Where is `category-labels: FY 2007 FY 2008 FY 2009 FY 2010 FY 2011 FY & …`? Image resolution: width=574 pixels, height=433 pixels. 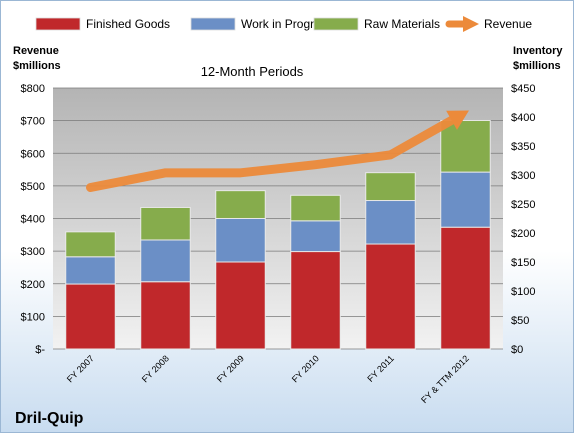
category-labels: FY 2007 FY 2008 FY 2009 FY 2010 FY 2011 FY & … is located at coordinates (268, 379).